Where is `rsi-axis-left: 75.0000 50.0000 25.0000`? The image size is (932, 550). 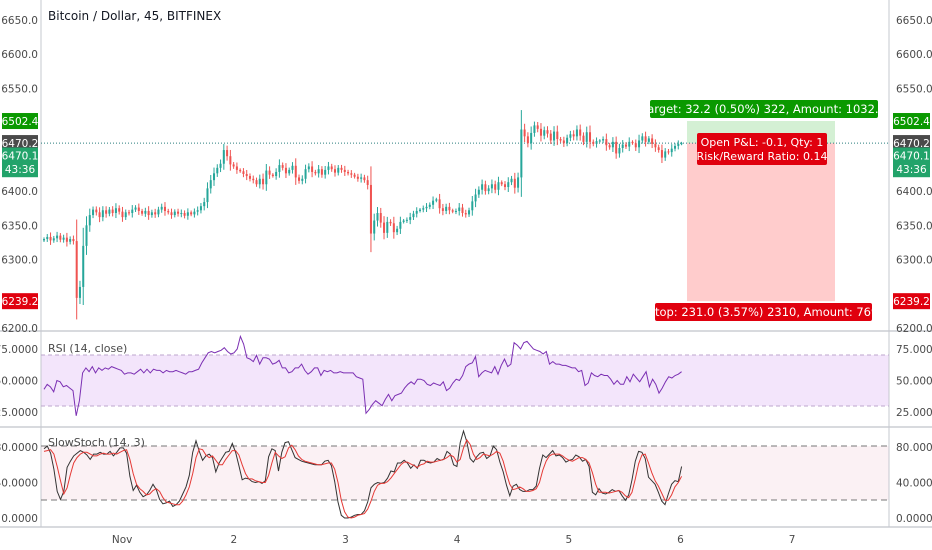
rsi-axis-left: 75.0000 50.0000 25.0000 is located at coordinates (19, 381).